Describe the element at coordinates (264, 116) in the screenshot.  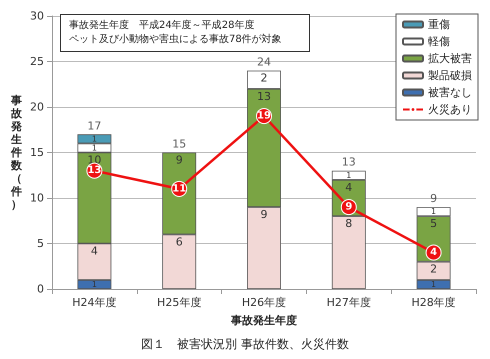
I see `data-label: 19` at that location.